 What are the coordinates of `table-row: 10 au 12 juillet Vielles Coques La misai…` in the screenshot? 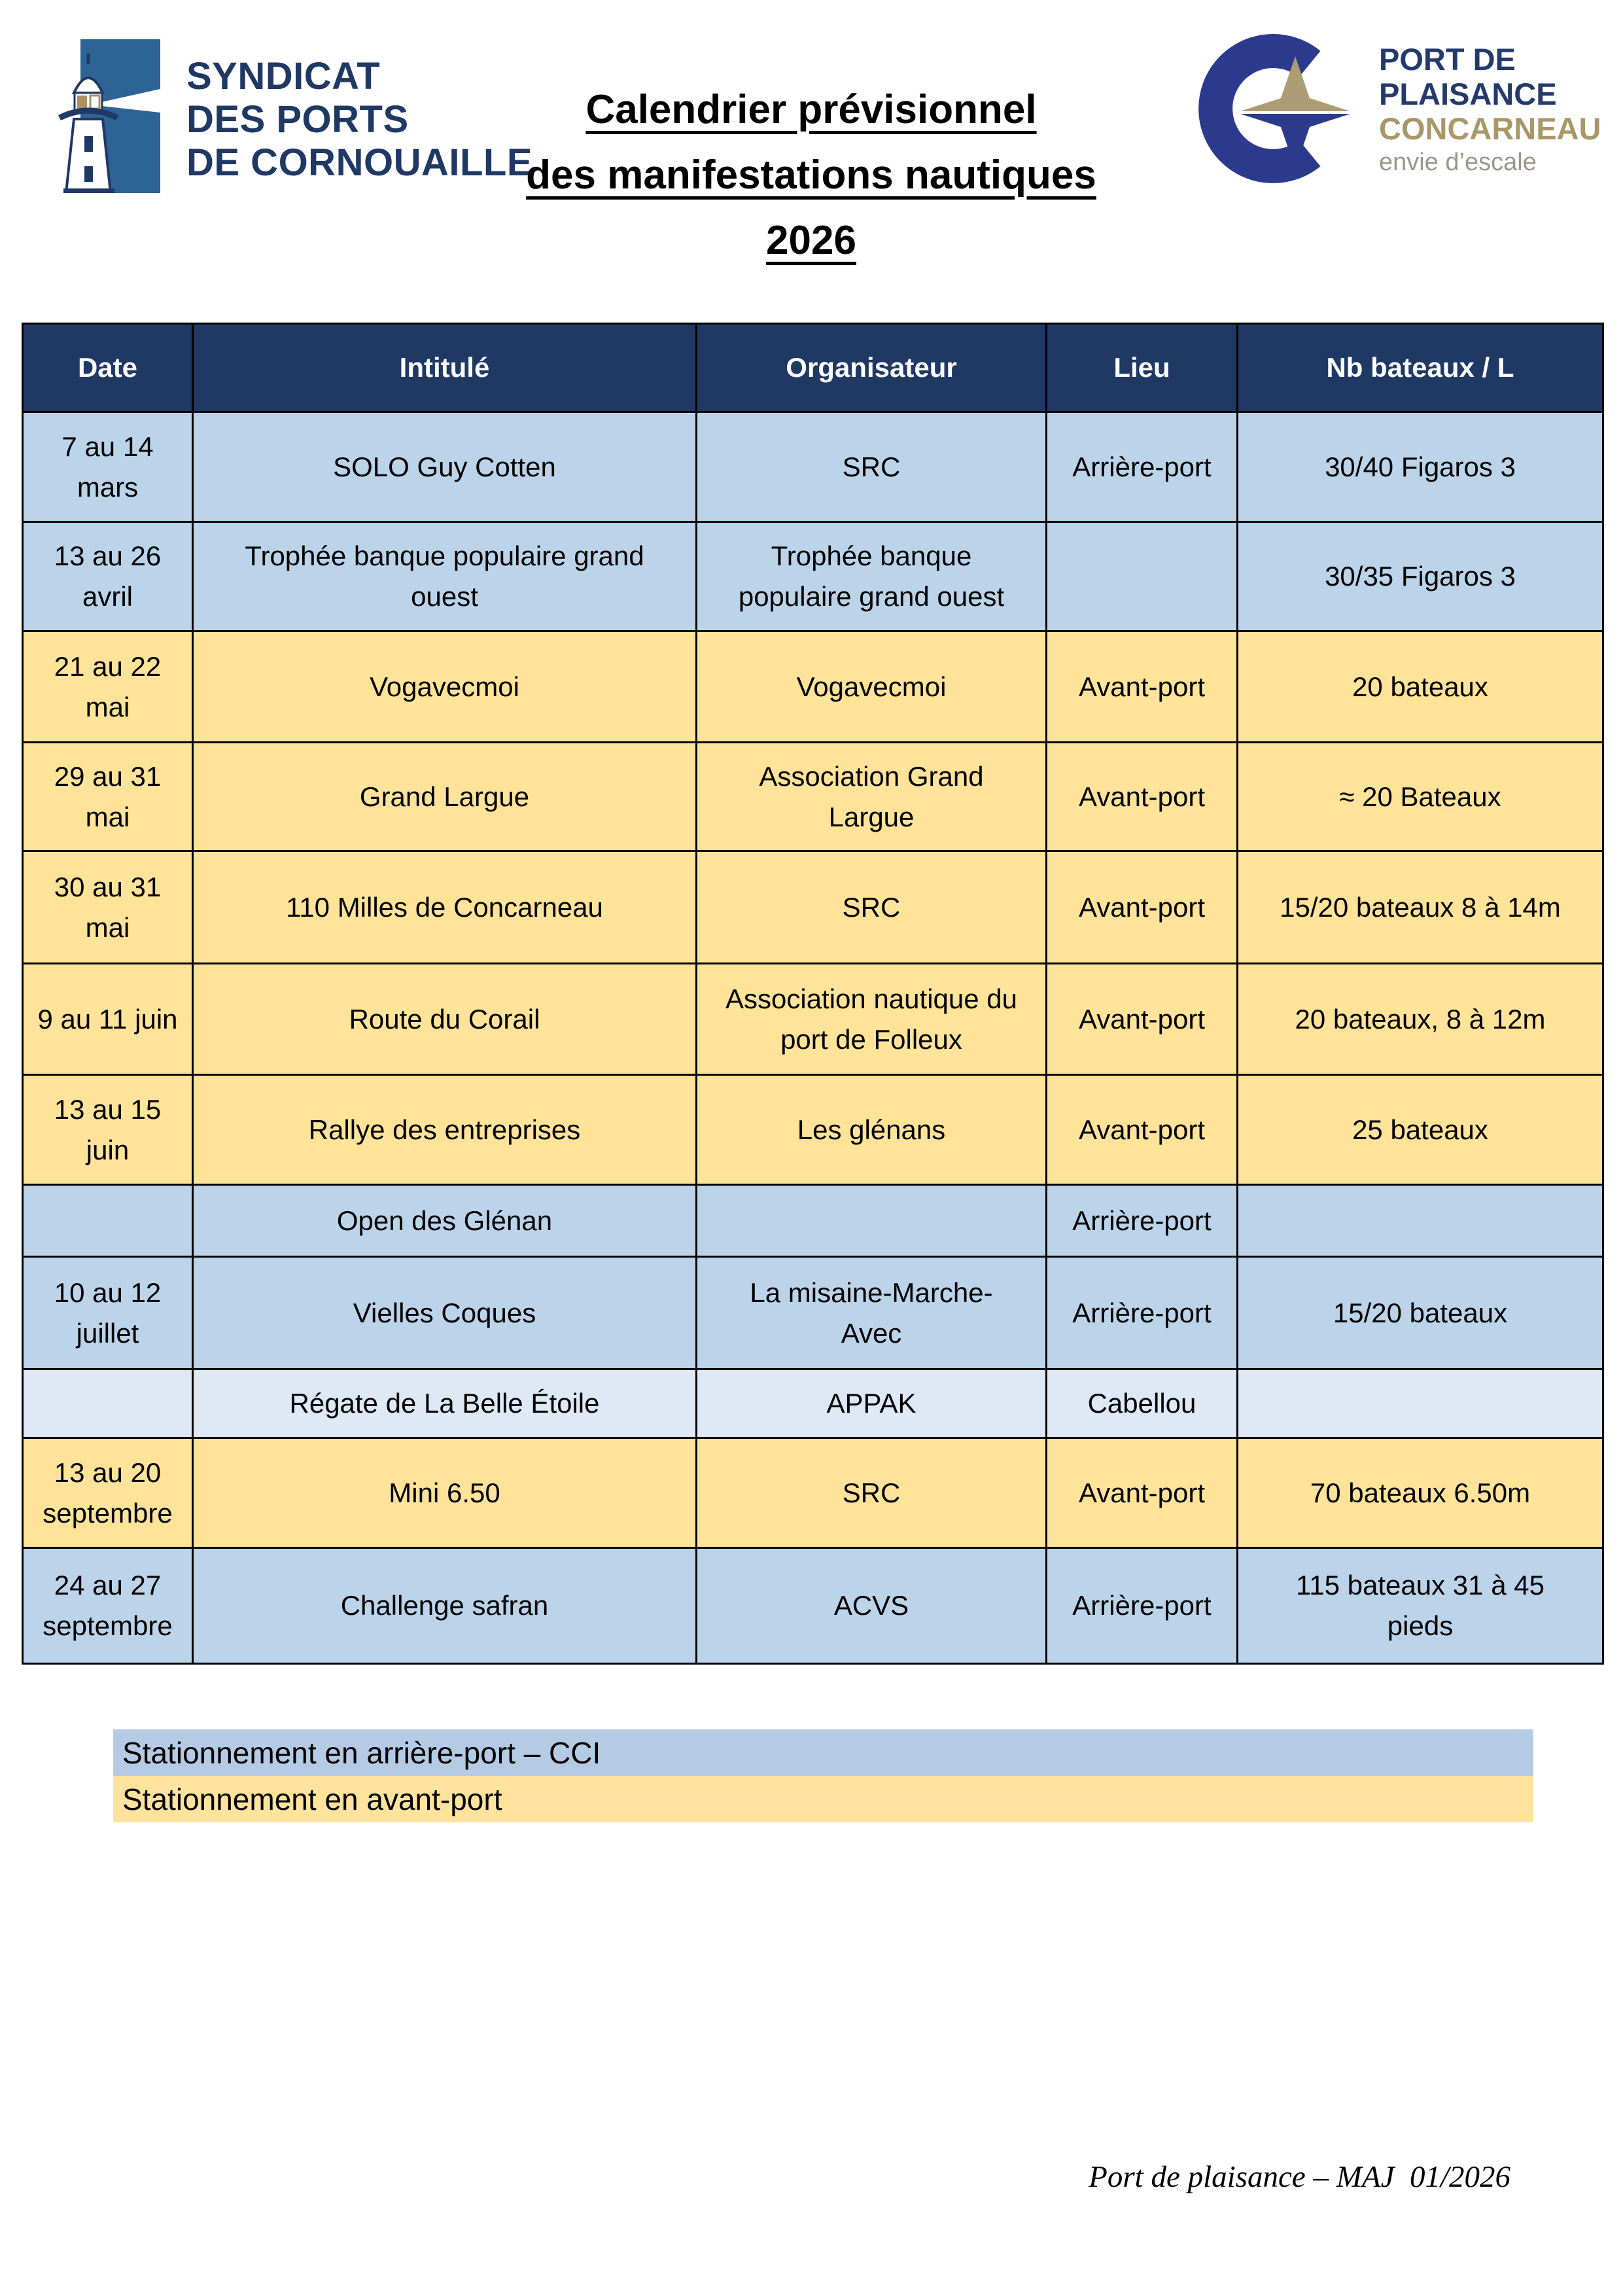 It's located at (813, 1313).